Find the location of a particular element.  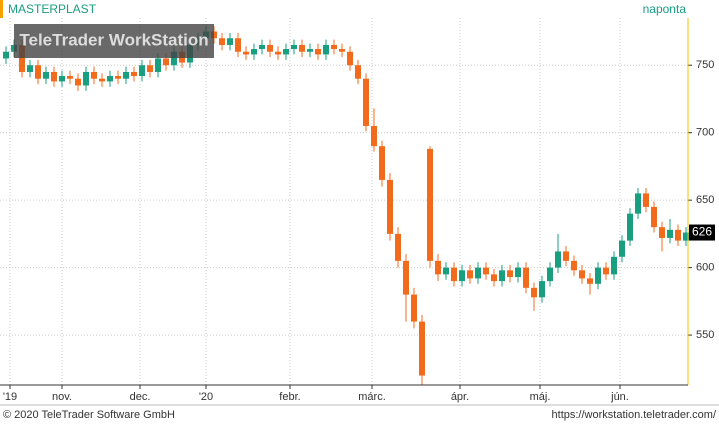

last-price-box is located at coordinates (702, 232).